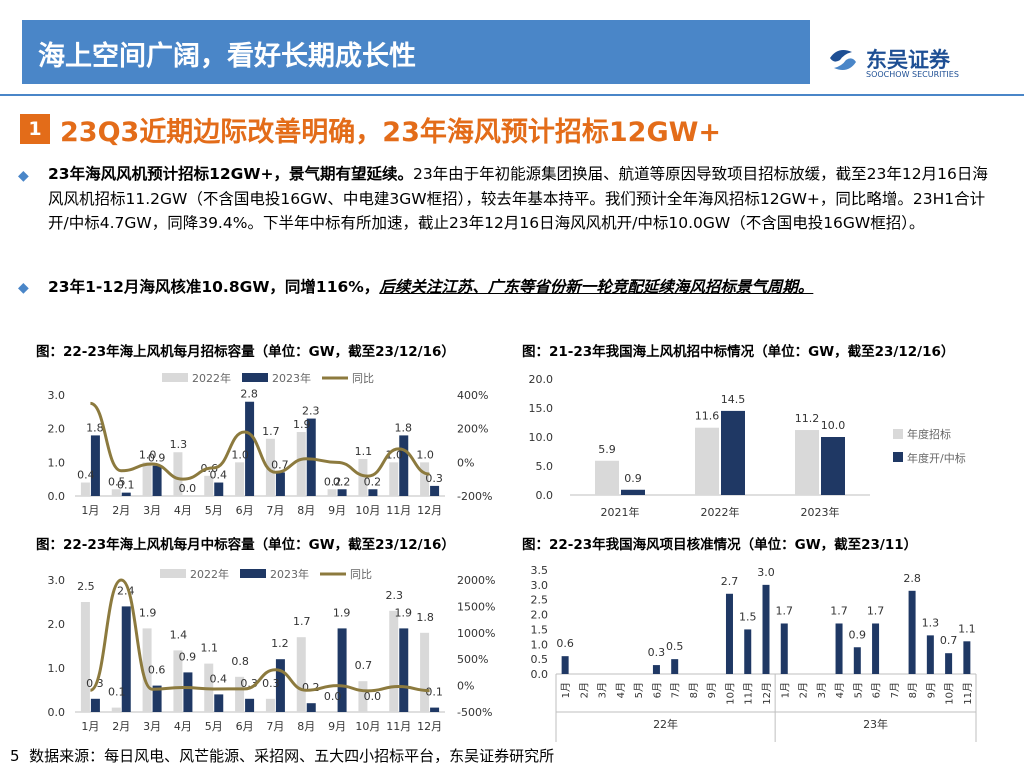  Describe the element at coordinates (173, 573) in the screenshot. I see `legend-swatch-2022` at that location.